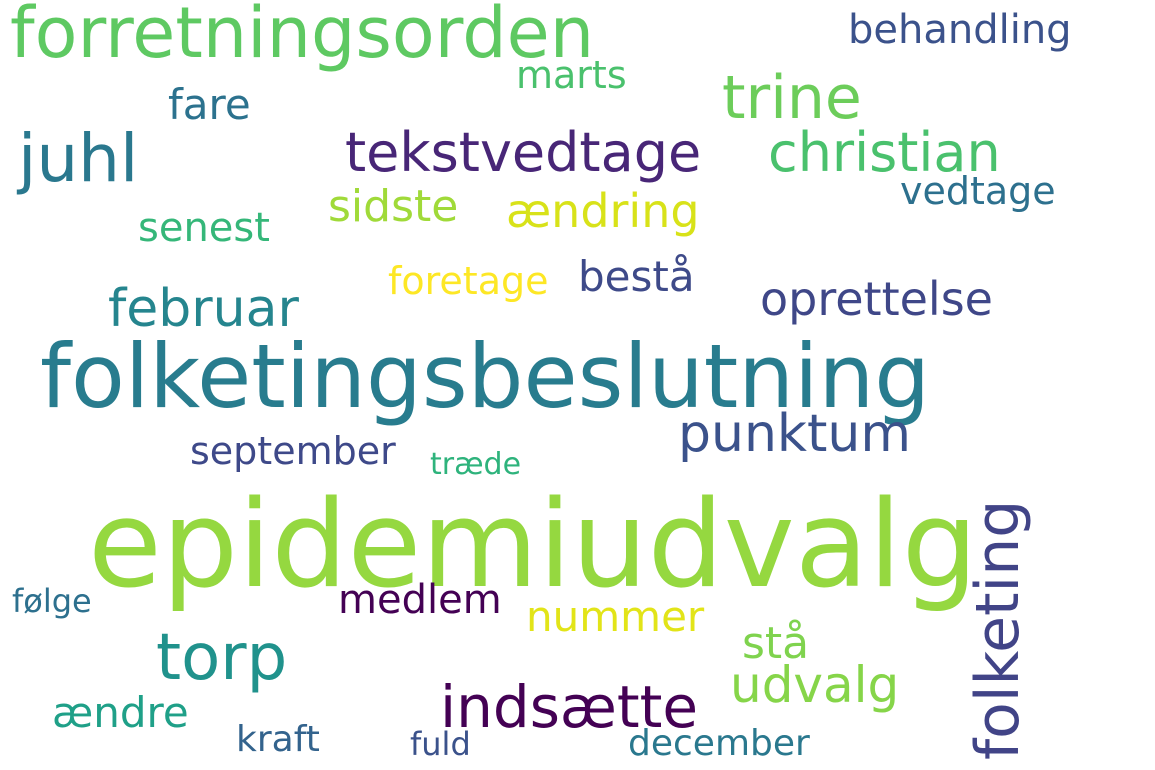  Describe the element at coordinates (615, 616) in the screenshot. I see `word-nummer: nummer` at that location.